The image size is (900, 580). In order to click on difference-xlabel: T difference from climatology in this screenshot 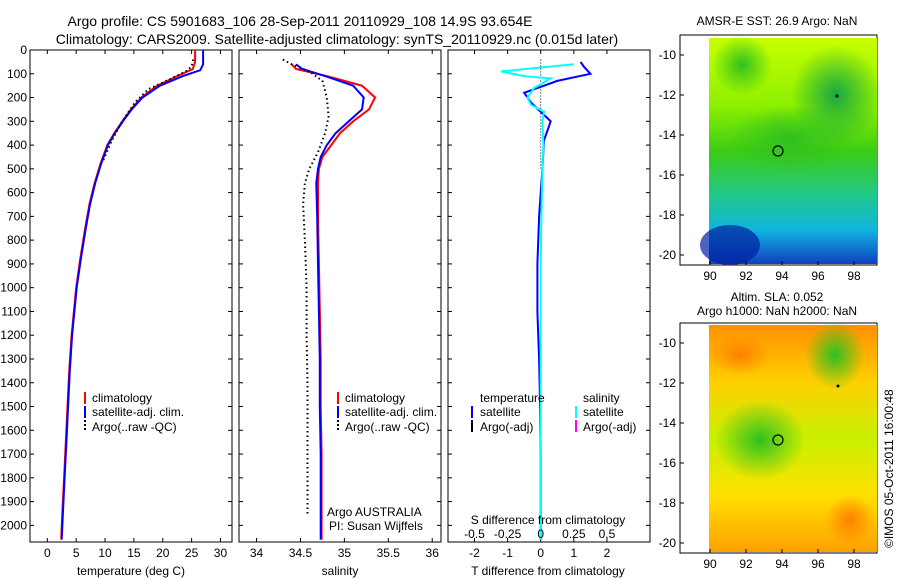, I will do `click(548, 571)`.